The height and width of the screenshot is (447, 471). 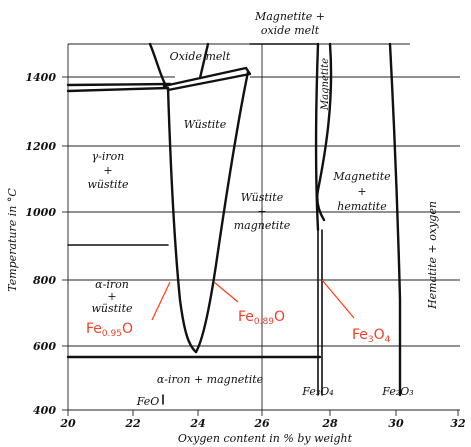 I want to click on fe095o-sub: 0.95, so click(x=112, y=334).